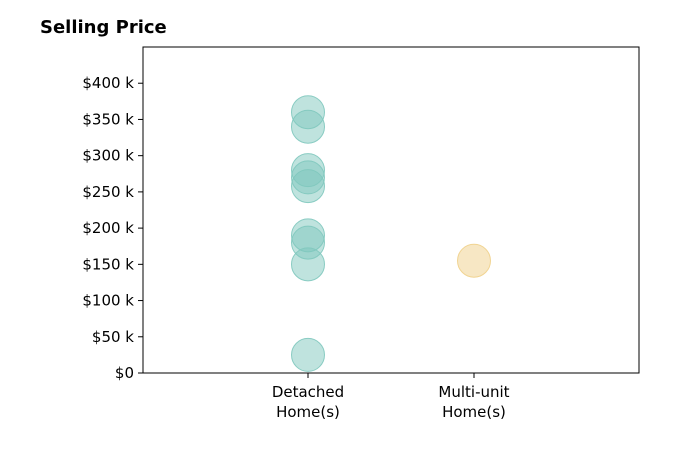 The height and width of the screenshot is (462, 679). Describe the element at coordinates (113, 337) in the screenshot. I see `y-tick-label: $50 k` at that location.